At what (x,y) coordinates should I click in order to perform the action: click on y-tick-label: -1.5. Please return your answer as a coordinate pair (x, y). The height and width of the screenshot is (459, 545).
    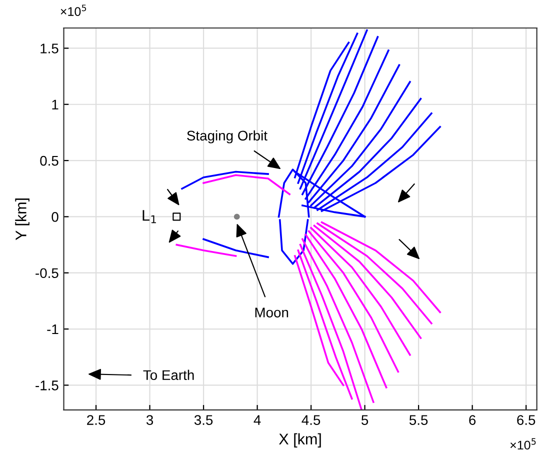
    Looking at the image, I should click on (47, 385).